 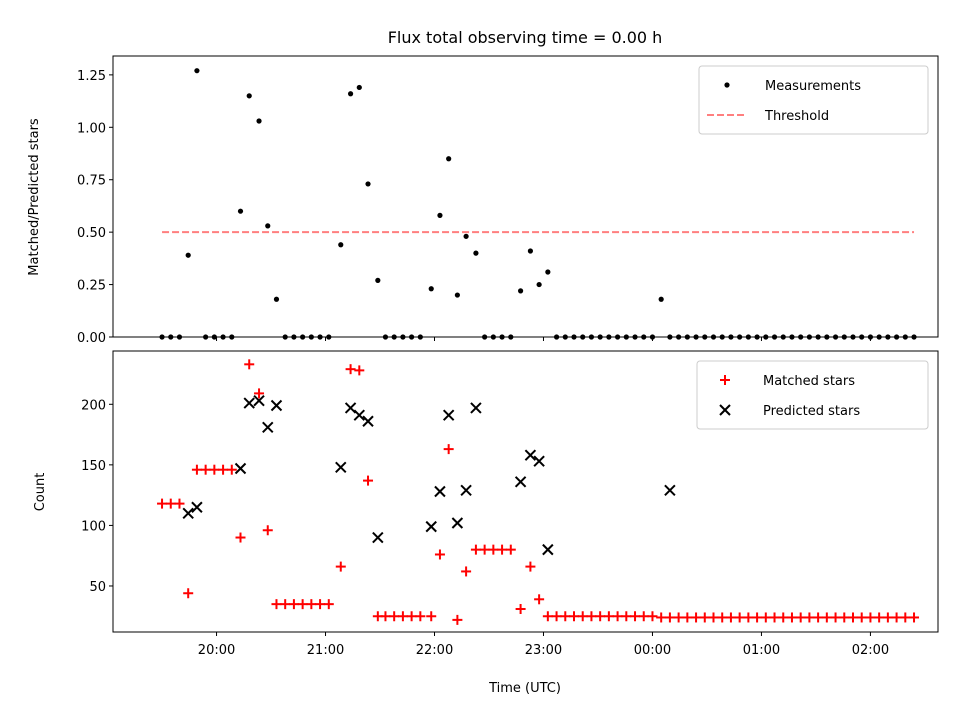 What do you see at coordinates (91, 76) in the screenshot?
I see `top-y-tick-label: 1.25` at bounding box center [91, 76].